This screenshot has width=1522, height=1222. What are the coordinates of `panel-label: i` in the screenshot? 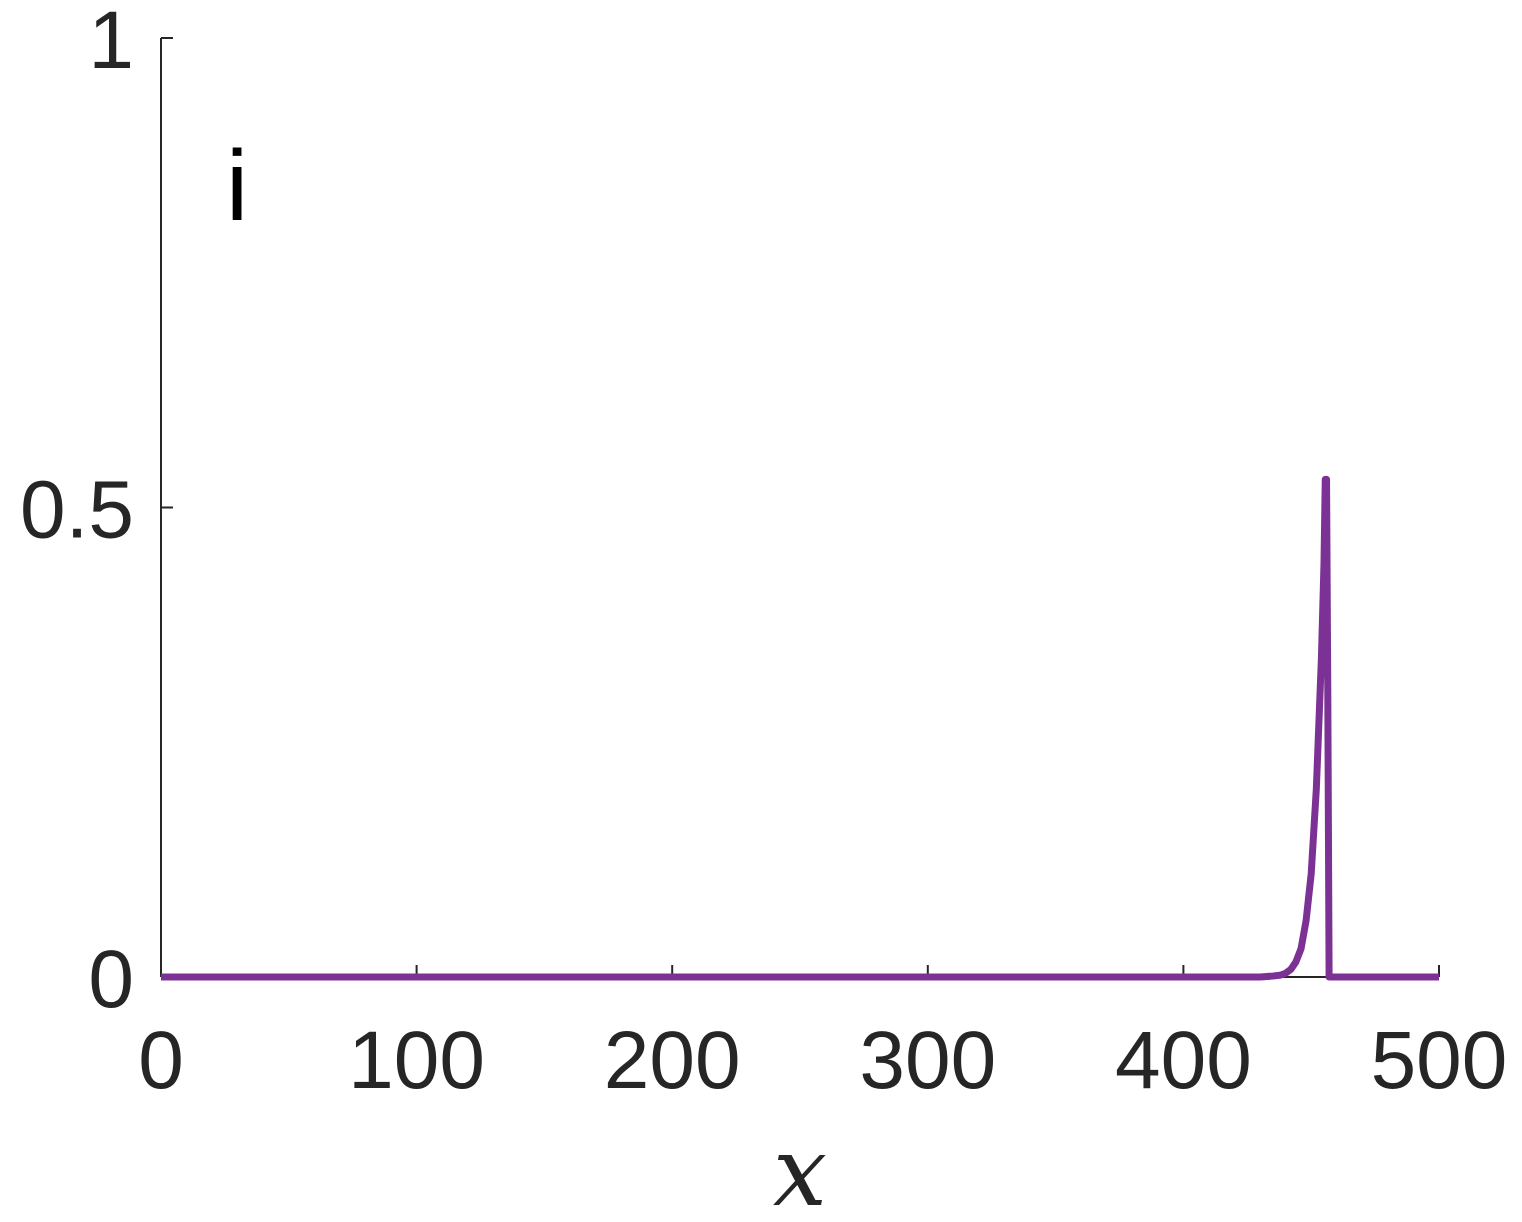 It's located at (237, 186).